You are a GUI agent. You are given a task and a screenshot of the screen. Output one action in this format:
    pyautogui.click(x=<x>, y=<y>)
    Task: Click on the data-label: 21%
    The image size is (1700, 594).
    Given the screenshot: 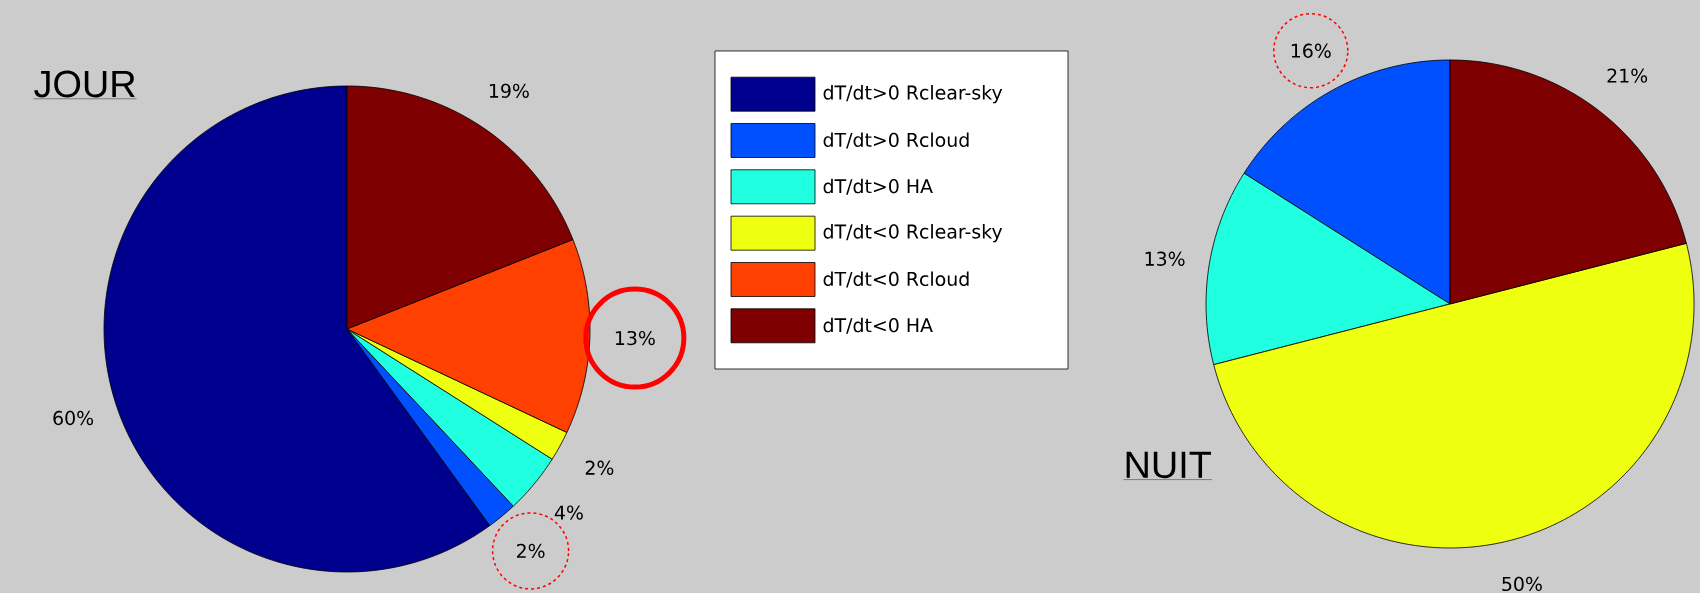 What is the action you would take?
    pyautogui.click(x=1627, y=75)
    